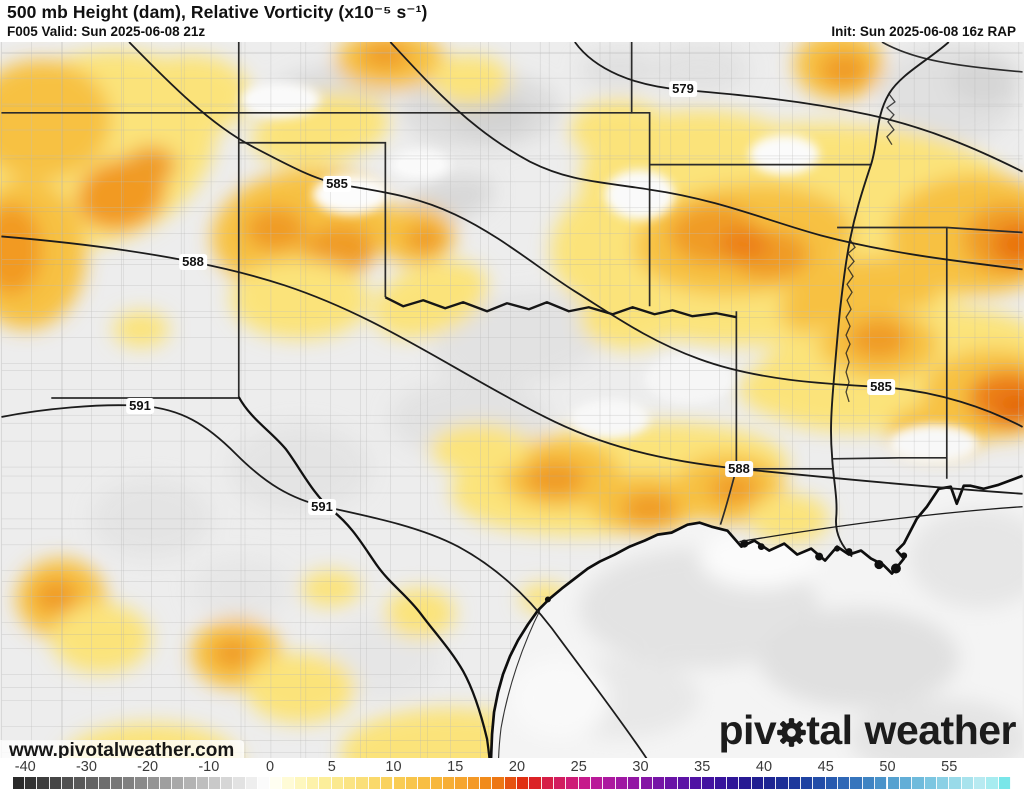  I want to click on pivotal-weather-logo: piv tal weather, so click(867, 730).